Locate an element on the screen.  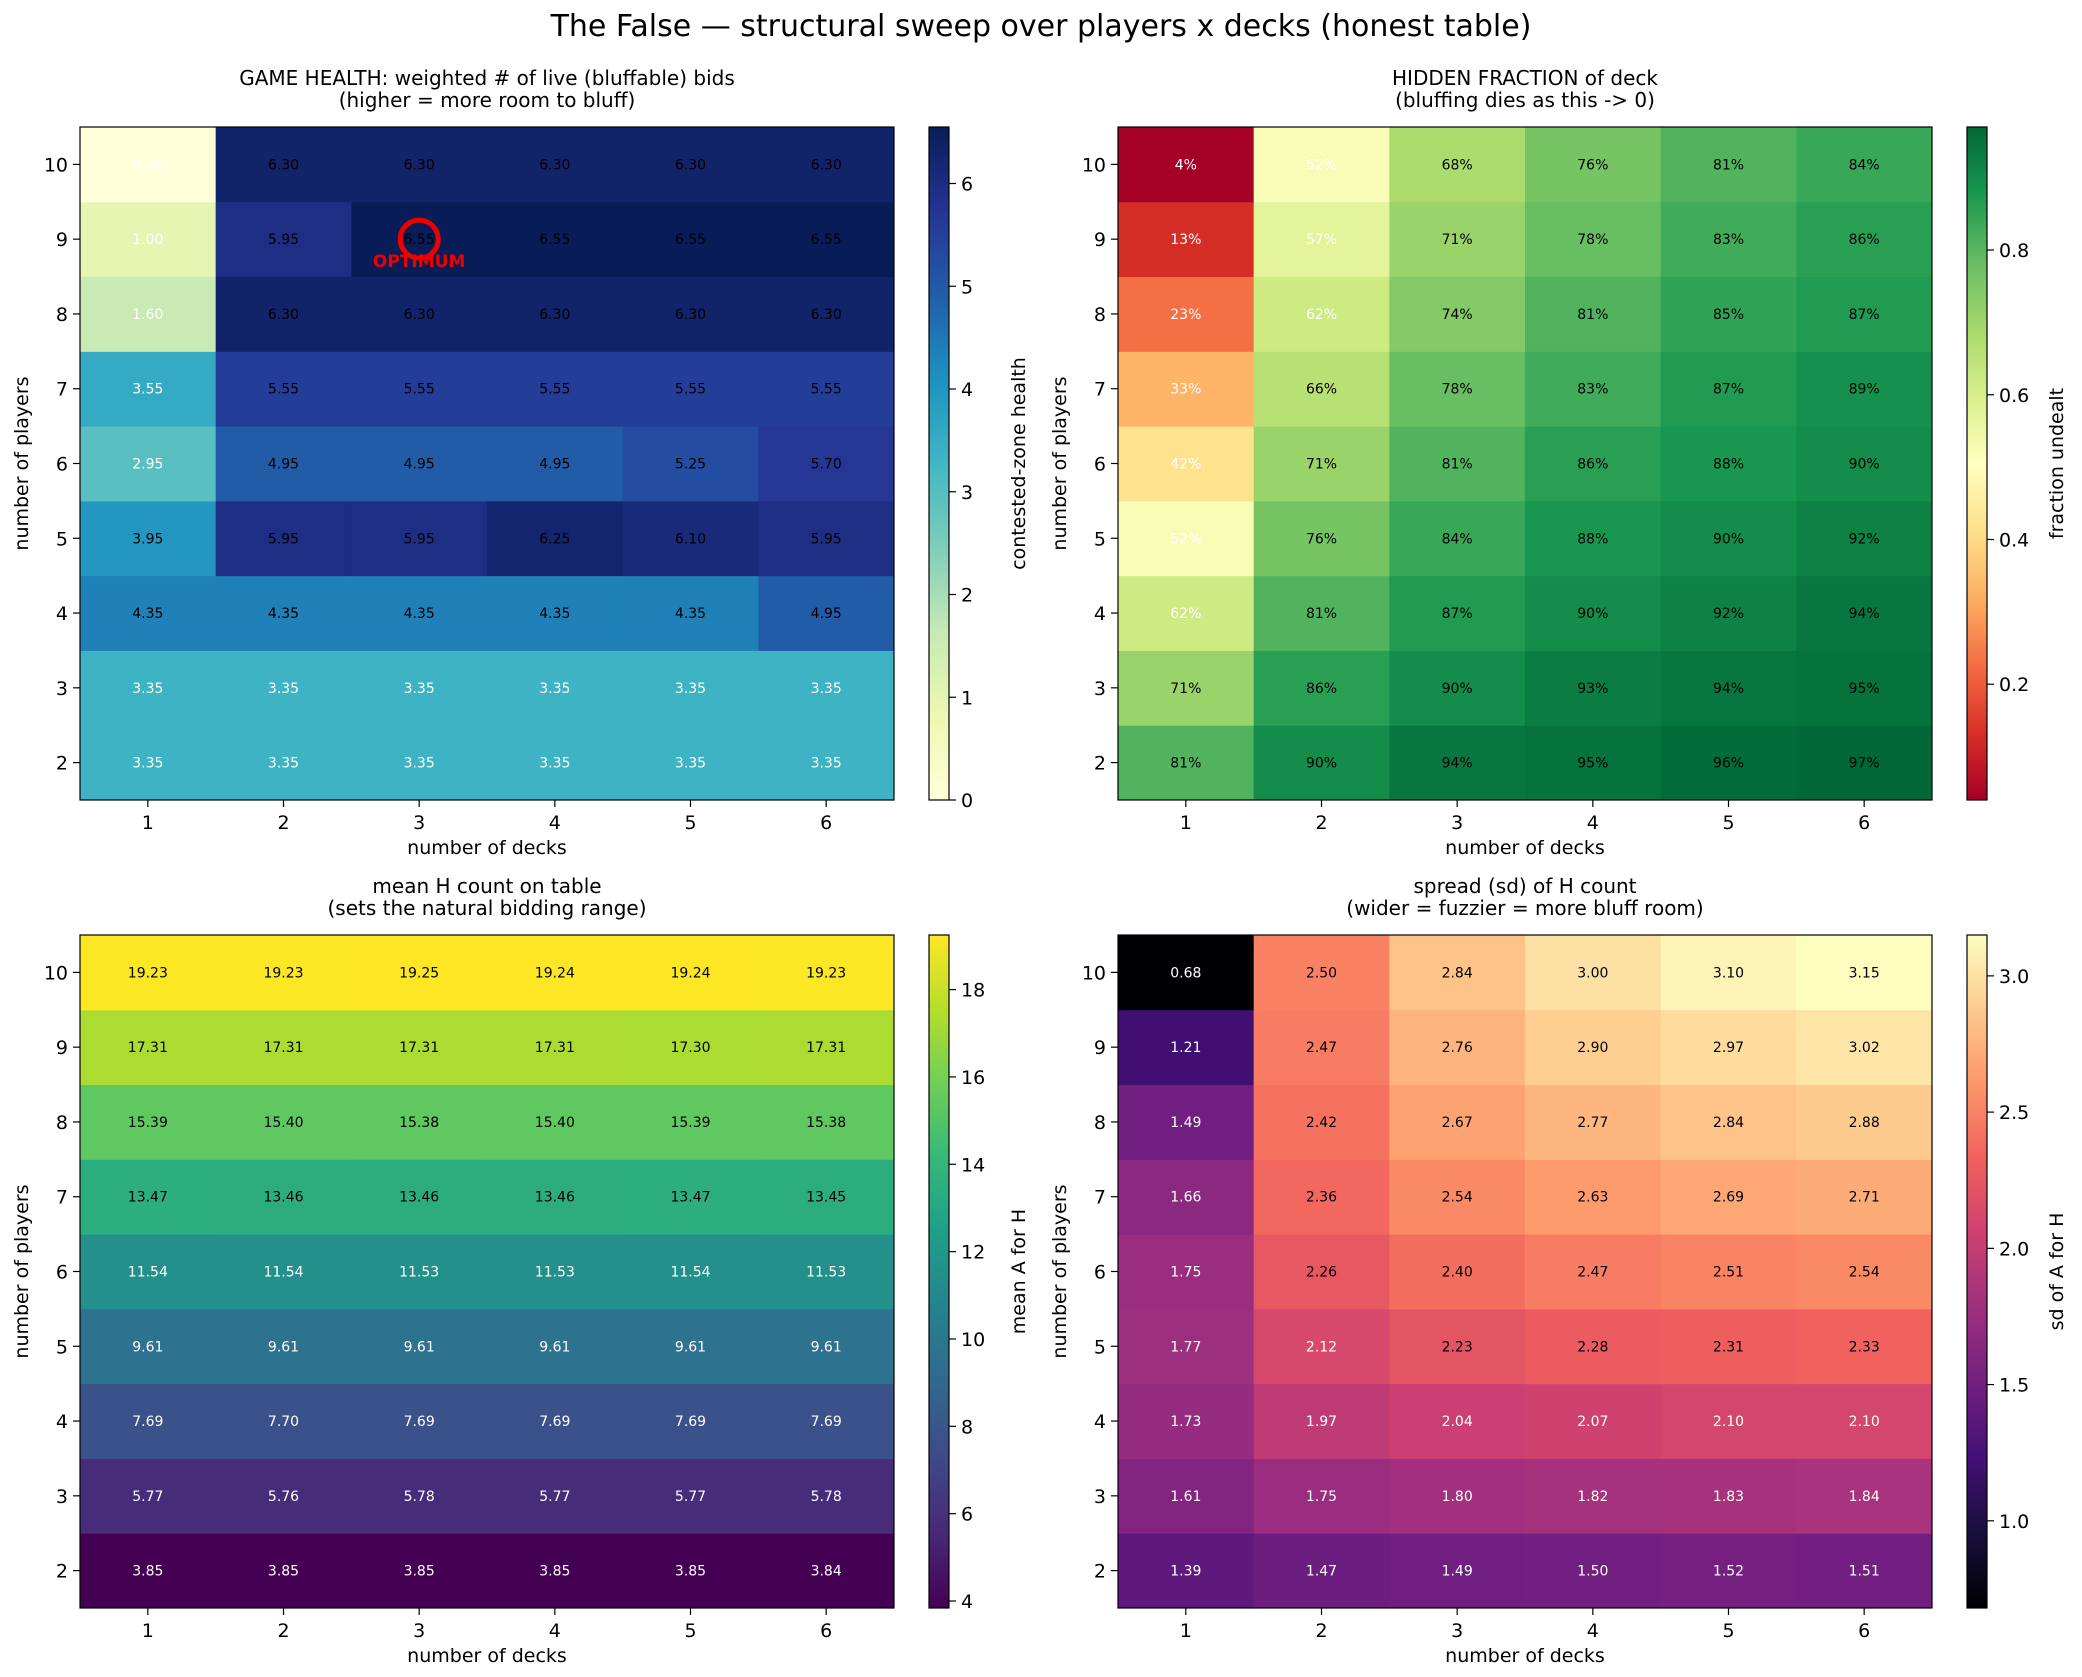
cell-value-label: 3.02 is located at coordinates (1864, 1048).